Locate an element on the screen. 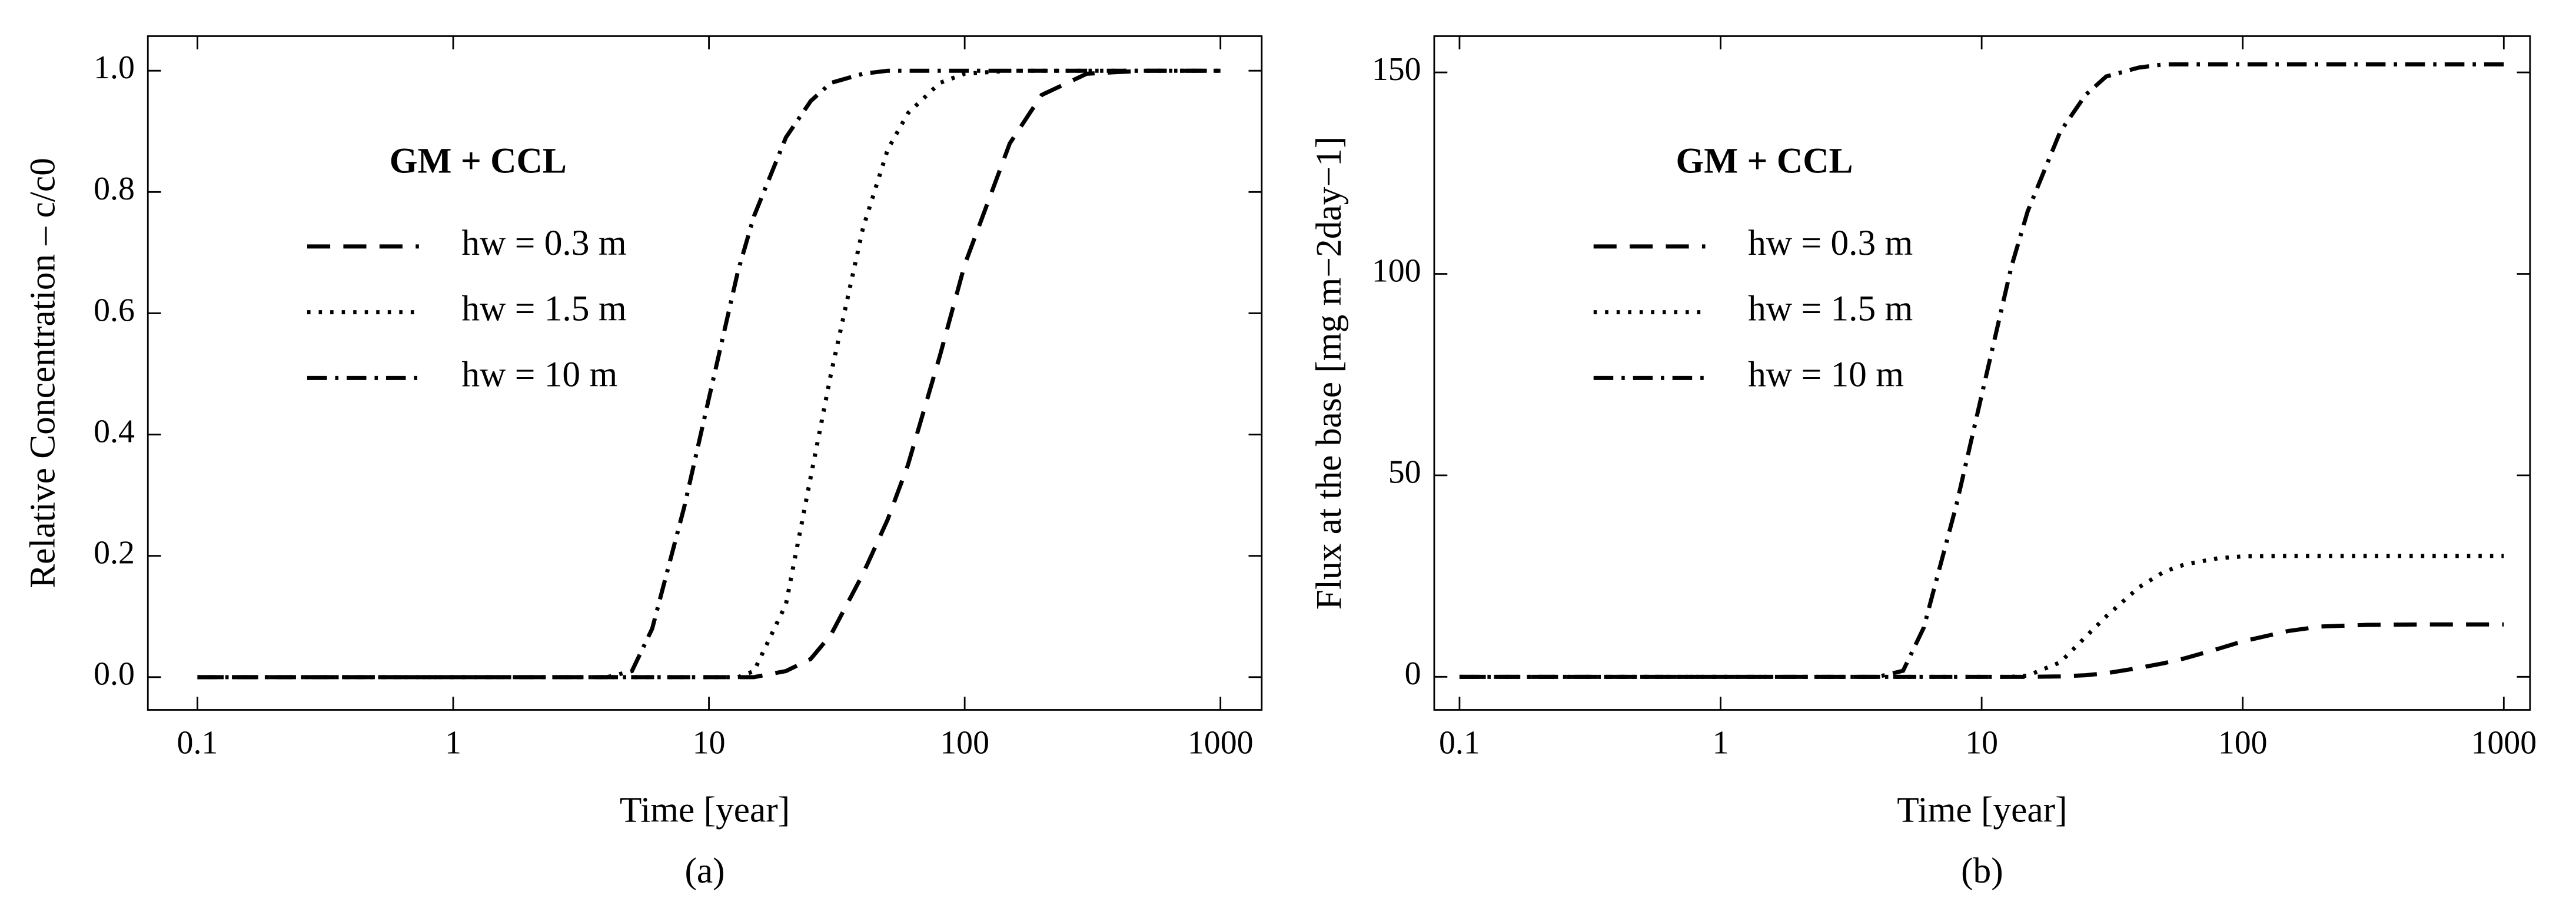 This screenshot has height=912, width=2576. y-tick-label: 100 is located at coordinates (1396, 270).